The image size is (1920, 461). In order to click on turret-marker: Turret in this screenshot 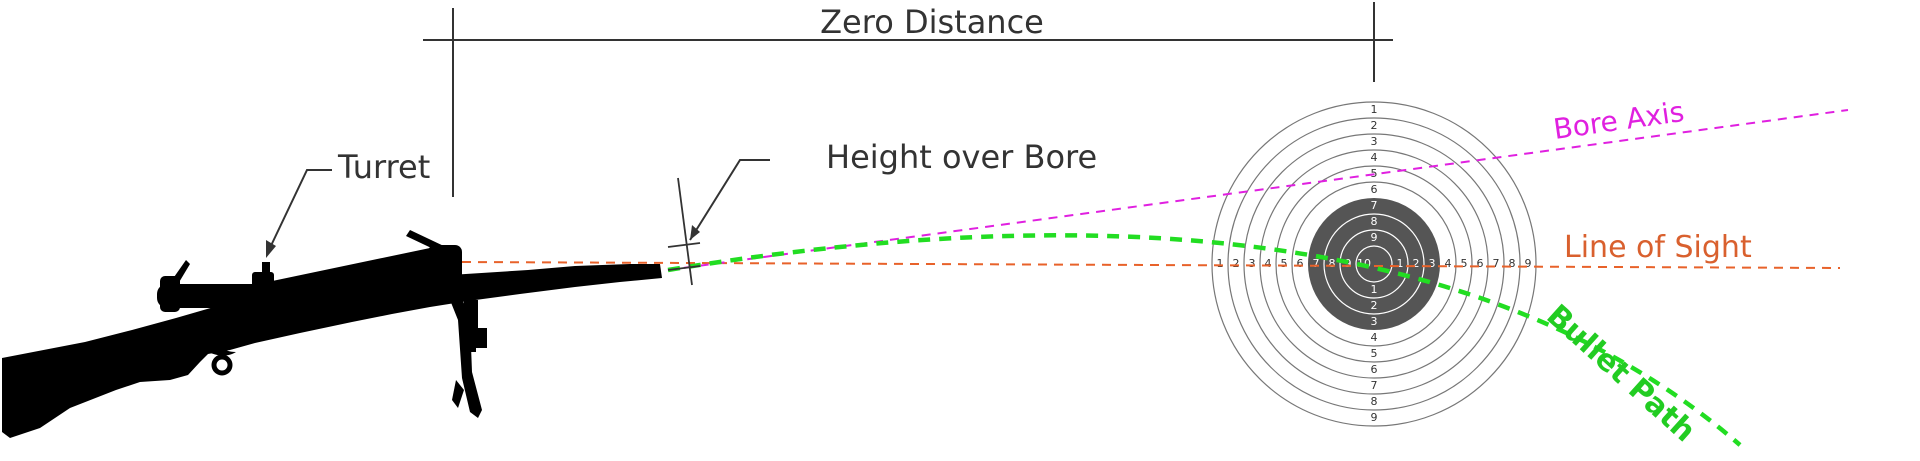, I will do `click(348, 203)`.